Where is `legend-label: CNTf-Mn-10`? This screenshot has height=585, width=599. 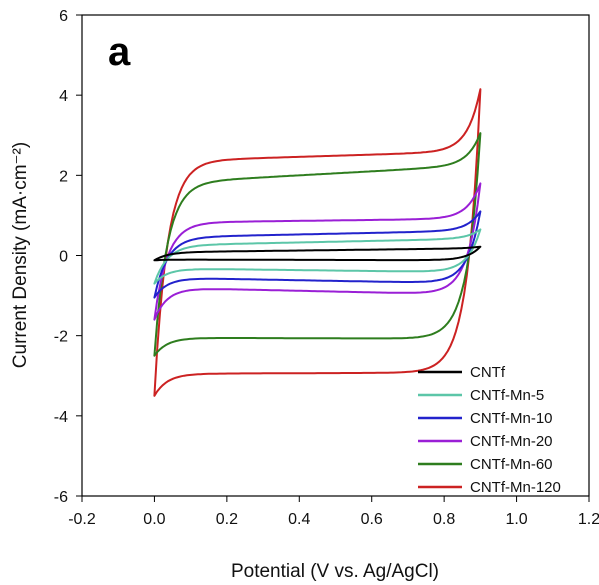
legend-label: CNTf-Mn-10 is located at coordinates (511, 418).